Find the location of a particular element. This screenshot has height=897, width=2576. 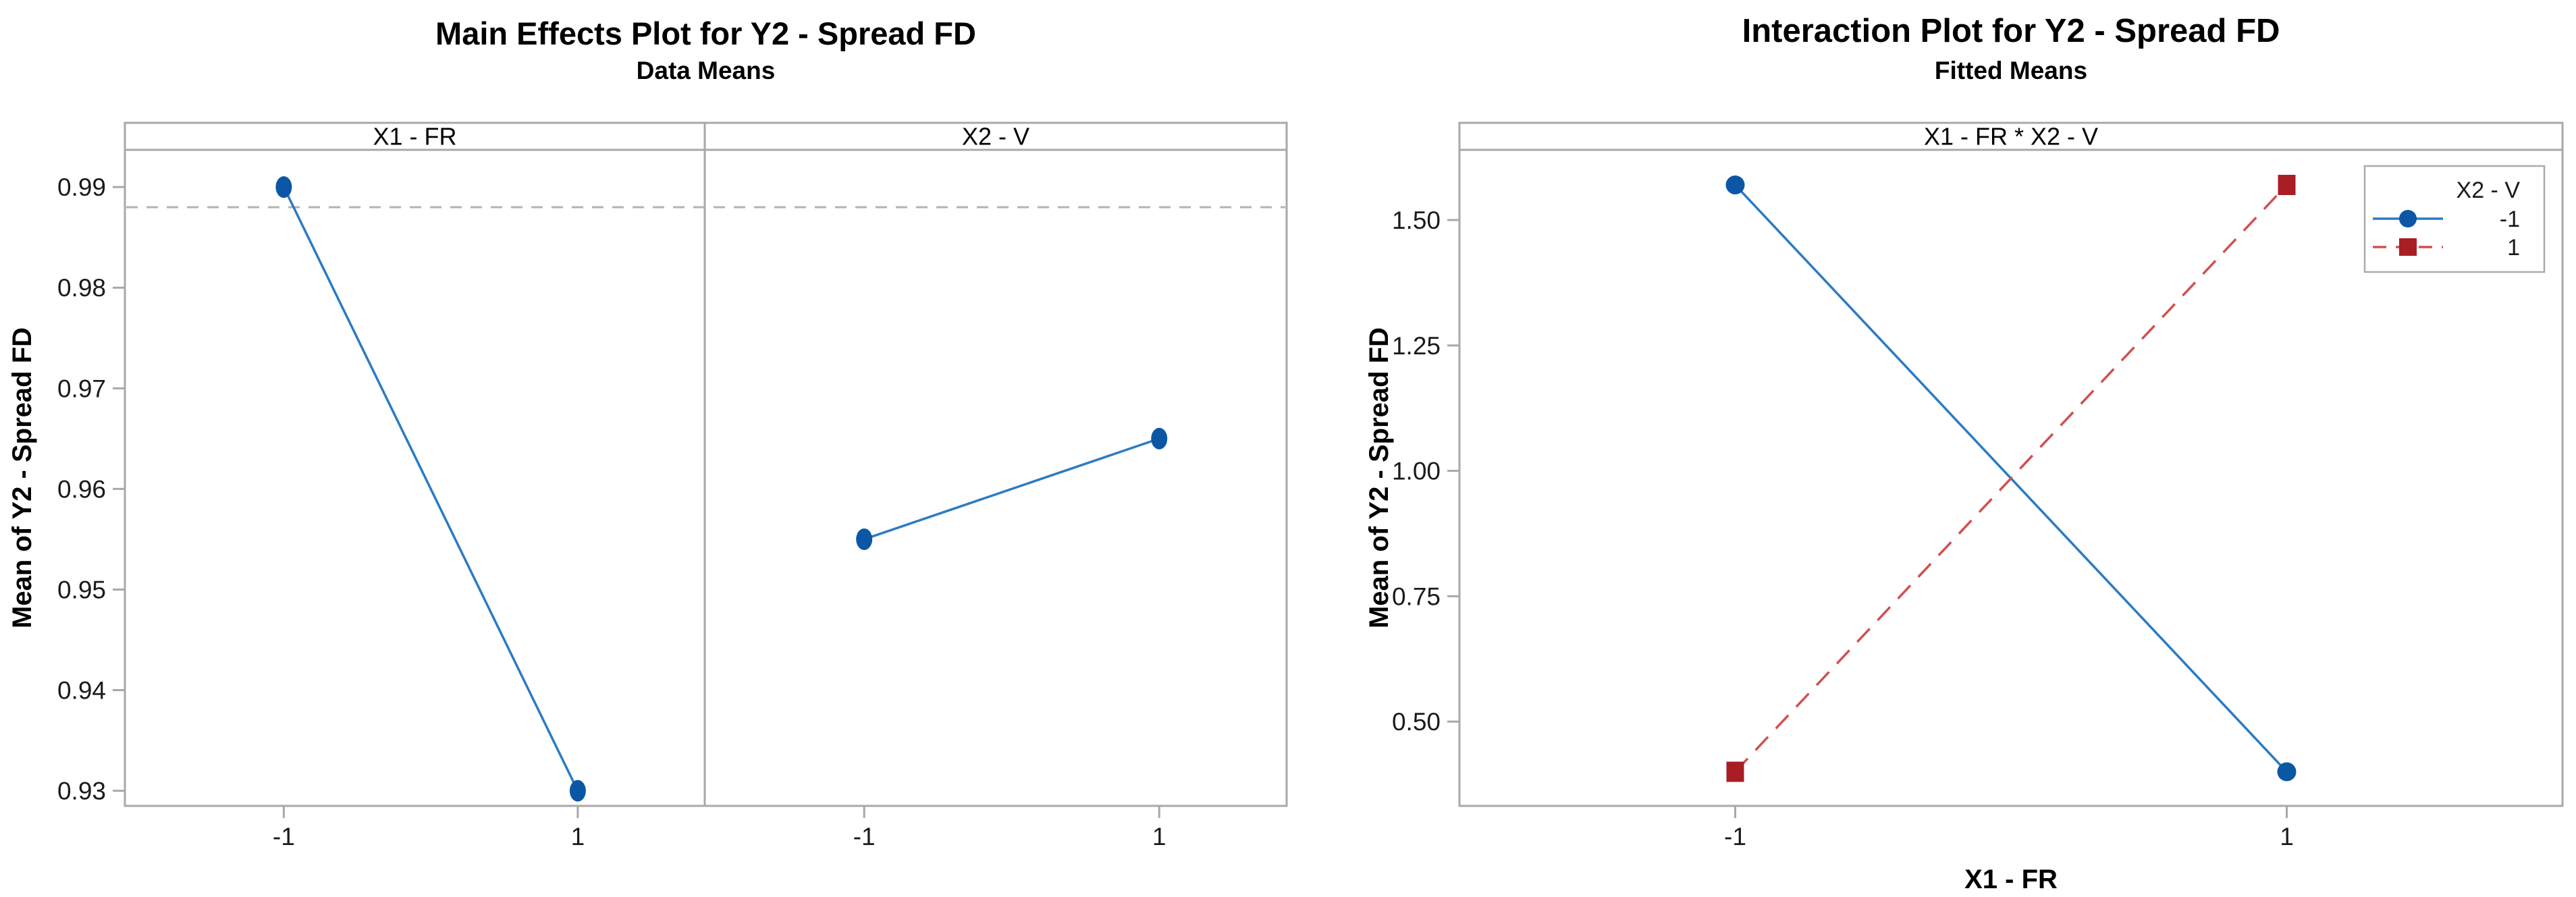

interaction-title: Interaction Plot for Y2 - Spread FD is located at coordinates (2011, 31).